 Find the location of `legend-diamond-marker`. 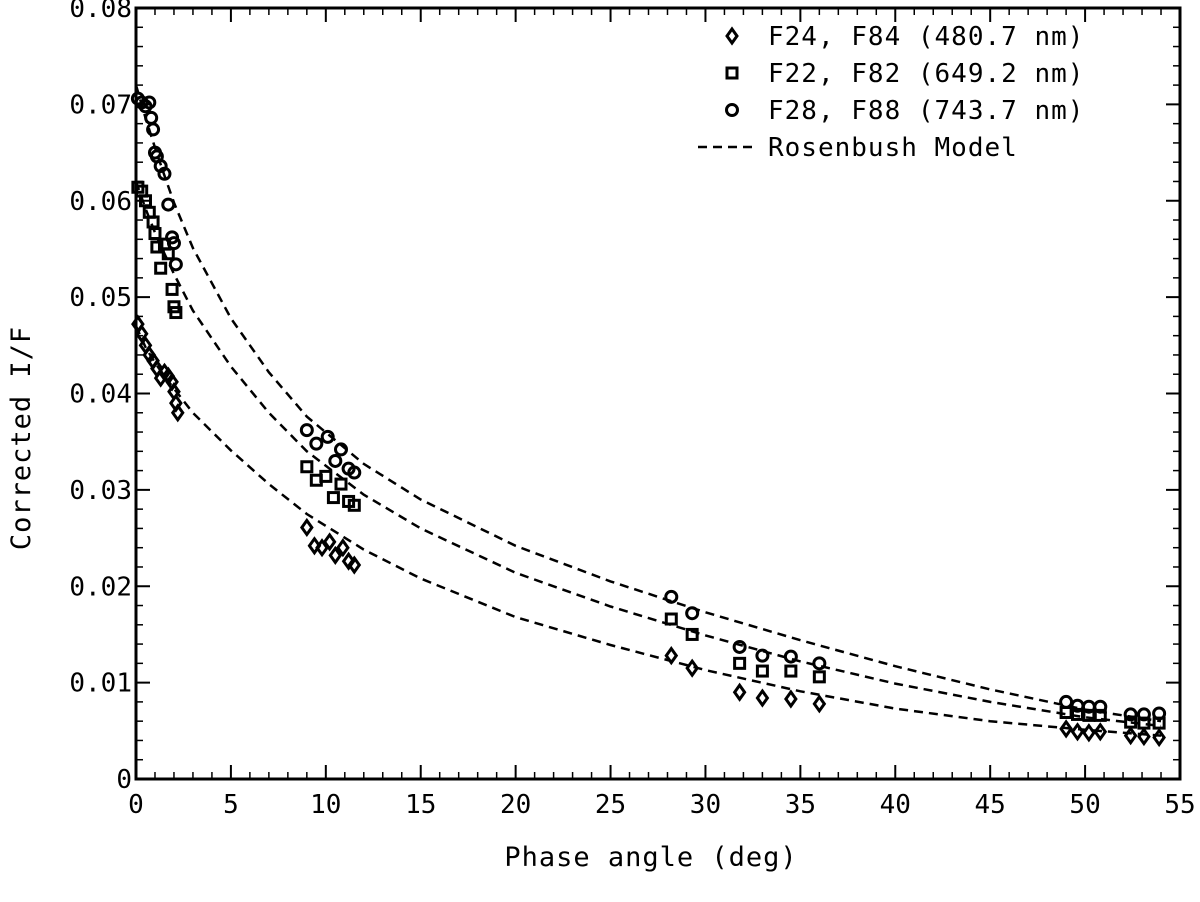

legend-diamond-marker is located at coordinates (732, 36).